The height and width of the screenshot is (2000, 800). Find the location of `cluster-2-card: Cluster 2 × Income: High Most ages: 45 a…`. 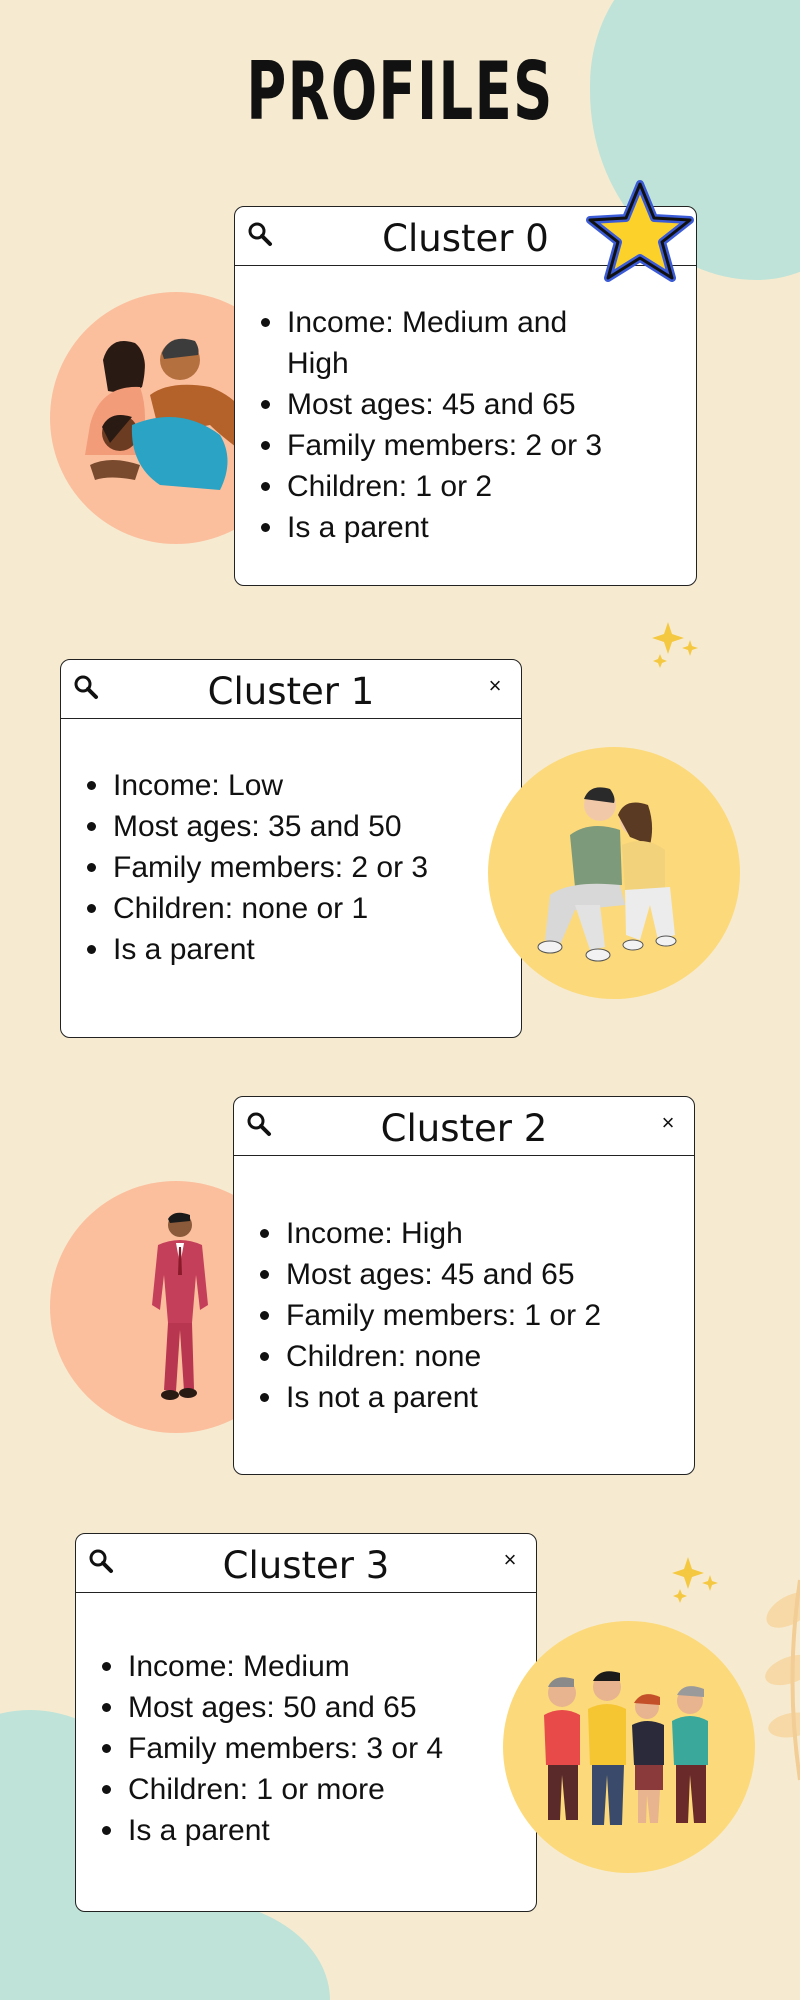

cluster-2-card: Cluster 2 × Income: High Most ages: 45 a… is located at coordinates (464, 1285).